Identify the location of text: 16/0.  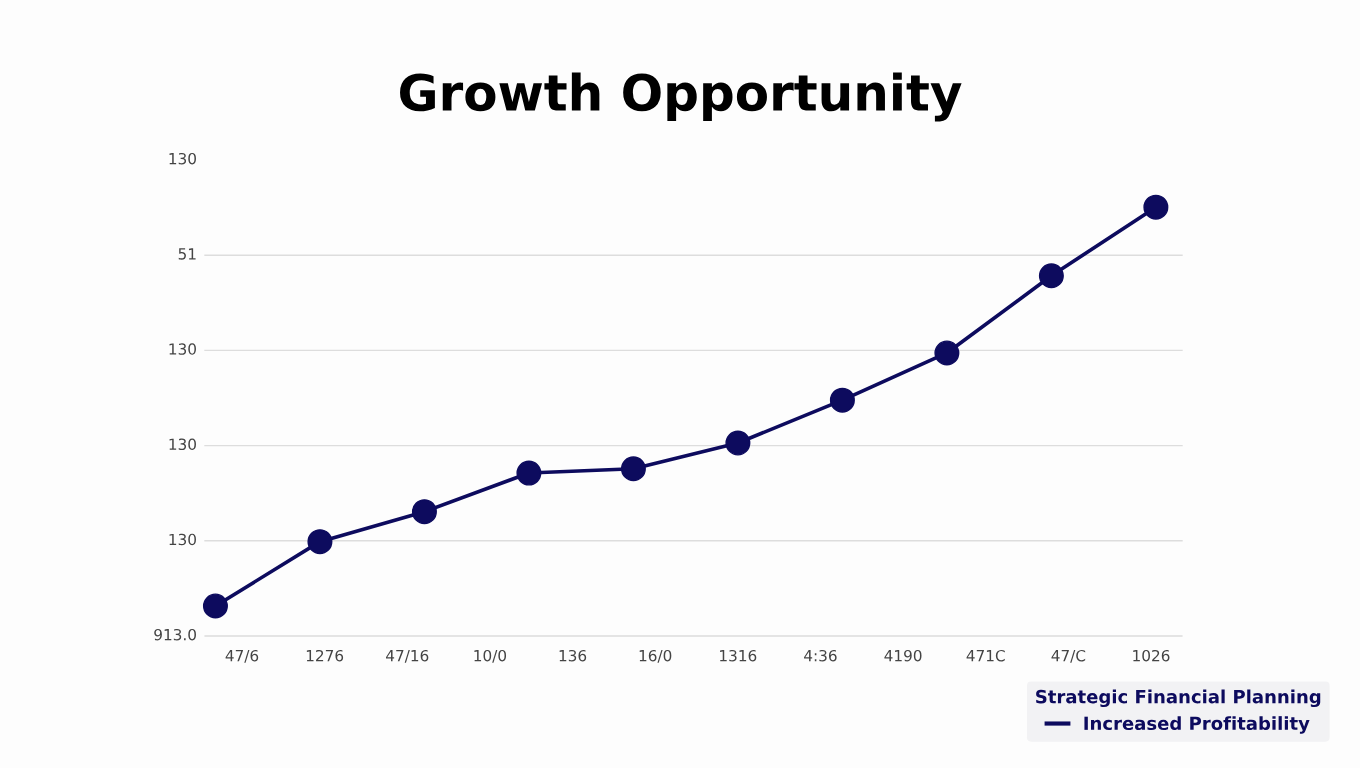
(655, 656).